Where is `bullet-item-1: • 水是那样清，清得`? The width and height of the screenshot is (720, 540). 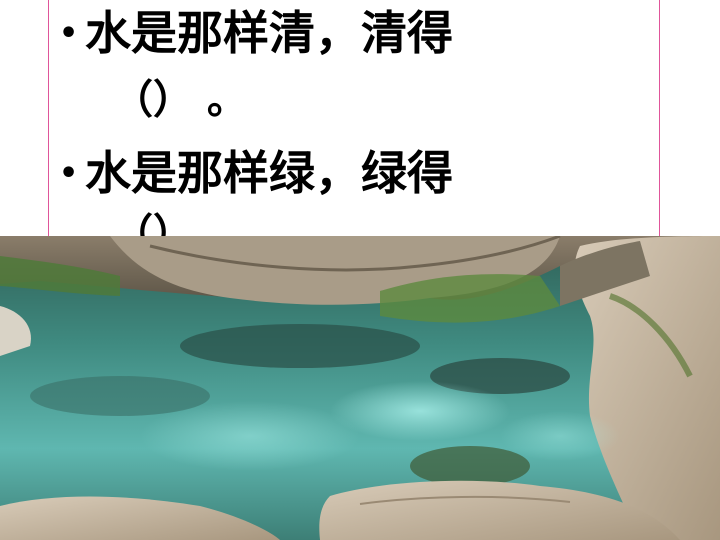
bullet-item-1: • 水是那样清，清得 is located at coordinates (256, 33).